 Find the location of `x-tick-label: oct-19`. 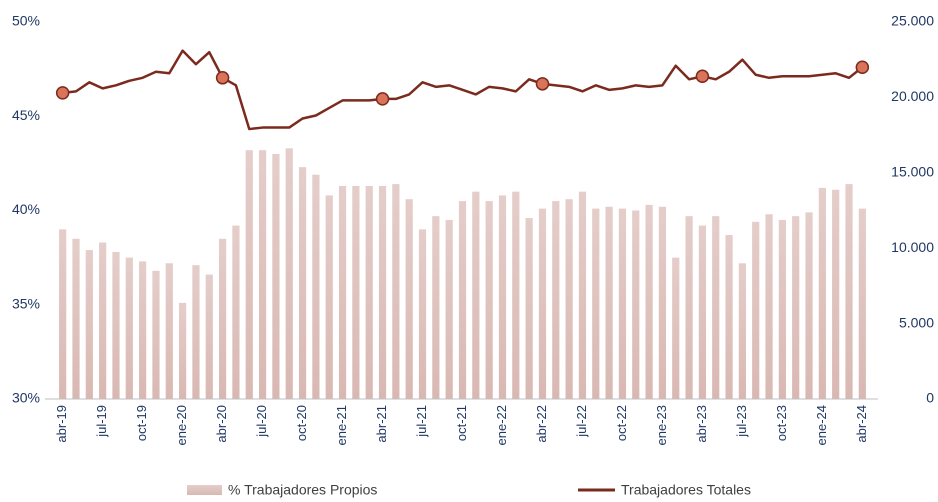

x-tick-label: oct-19 is located at coordinates (141, 423).